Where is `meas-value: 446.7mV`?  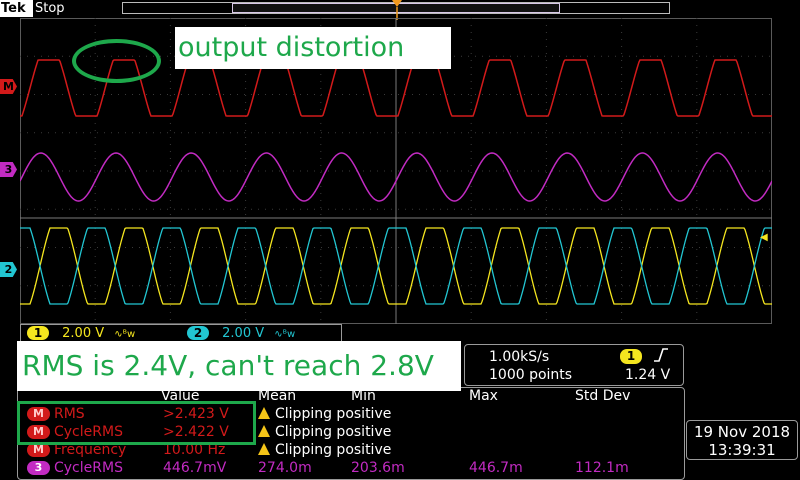
meas-value: 446.7mV is located at coordinates (195, 468).